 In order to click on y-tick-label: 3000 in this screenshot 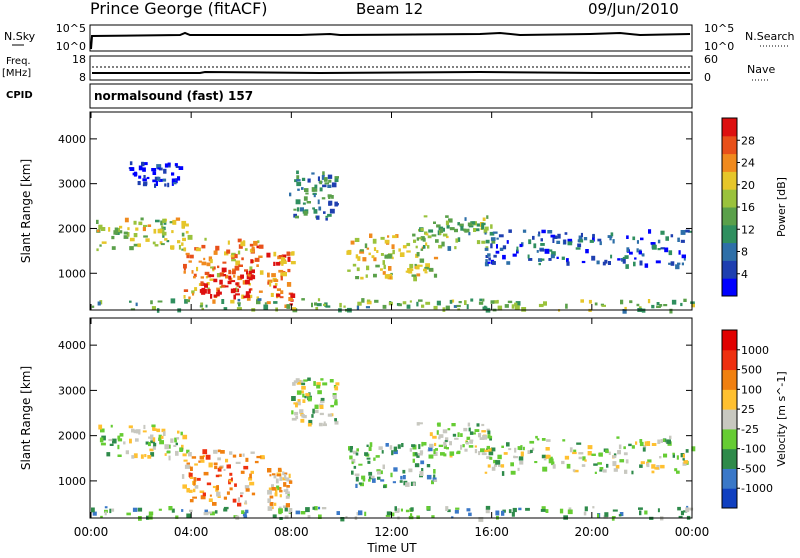, I will do `click(72, 390)`.